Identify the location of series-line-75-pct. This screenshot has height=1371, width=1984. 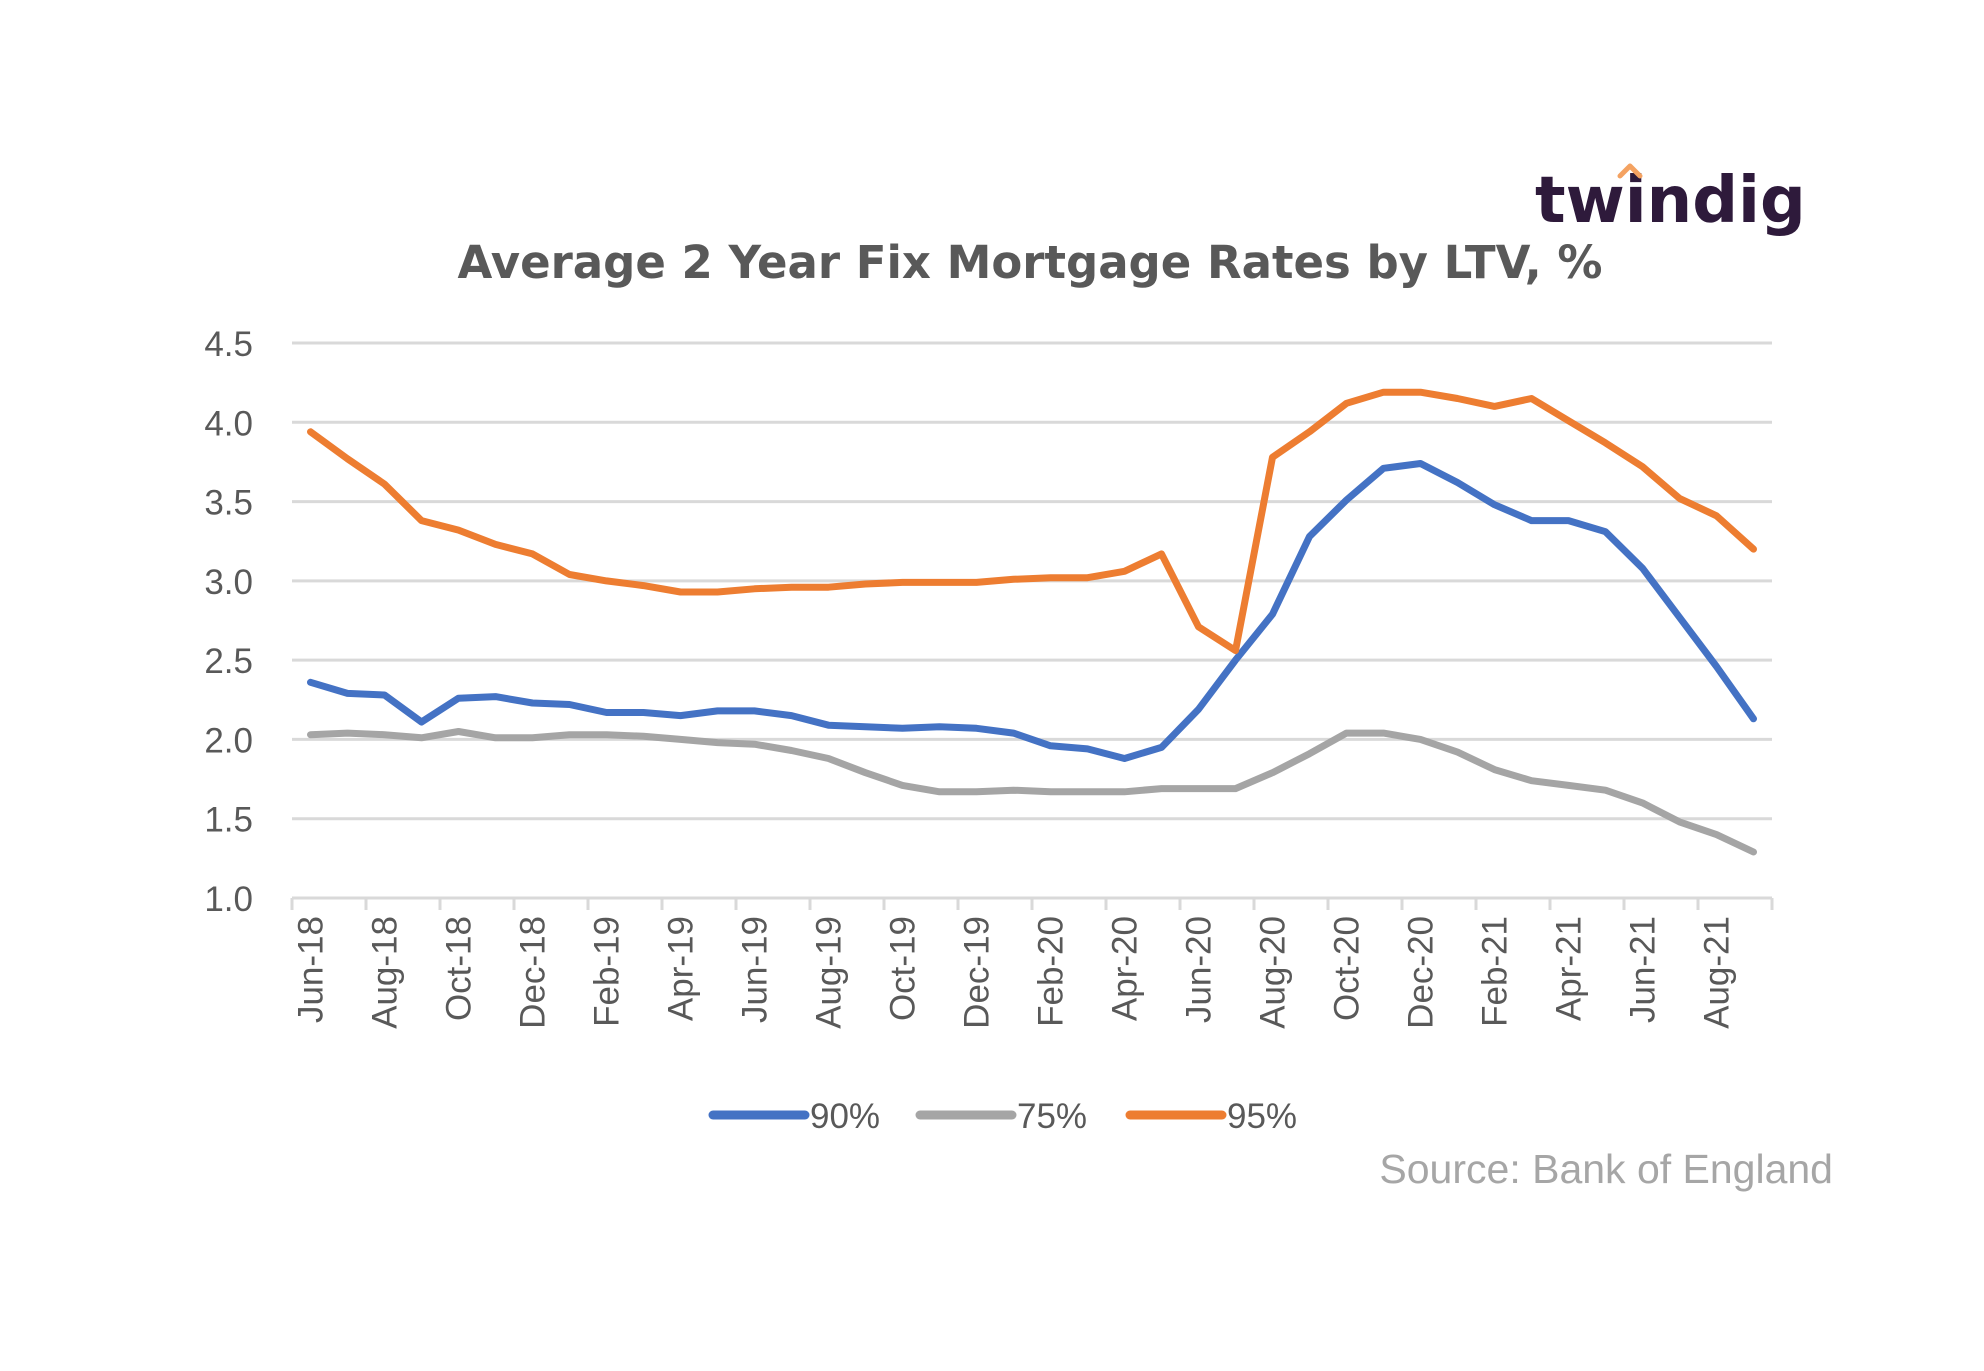
(1032, 792).